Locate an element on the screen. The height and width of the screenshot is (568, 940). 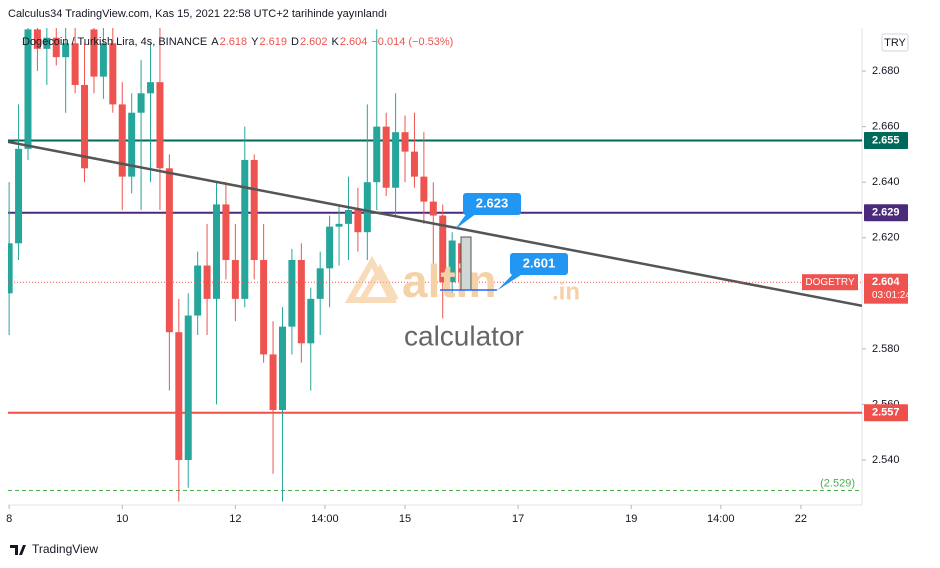
x-tick-label: 22 is located at coordinates (801, 519).